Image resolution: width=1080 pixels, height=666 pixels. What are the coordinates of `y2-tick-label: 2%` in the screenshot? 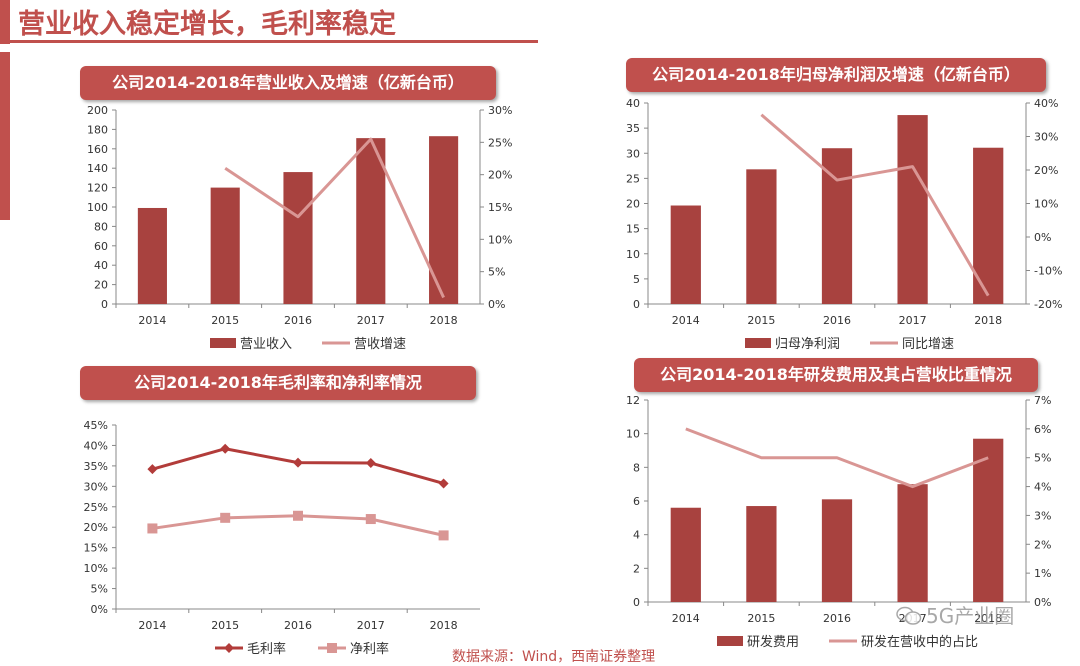 It's located at (1042, 544).